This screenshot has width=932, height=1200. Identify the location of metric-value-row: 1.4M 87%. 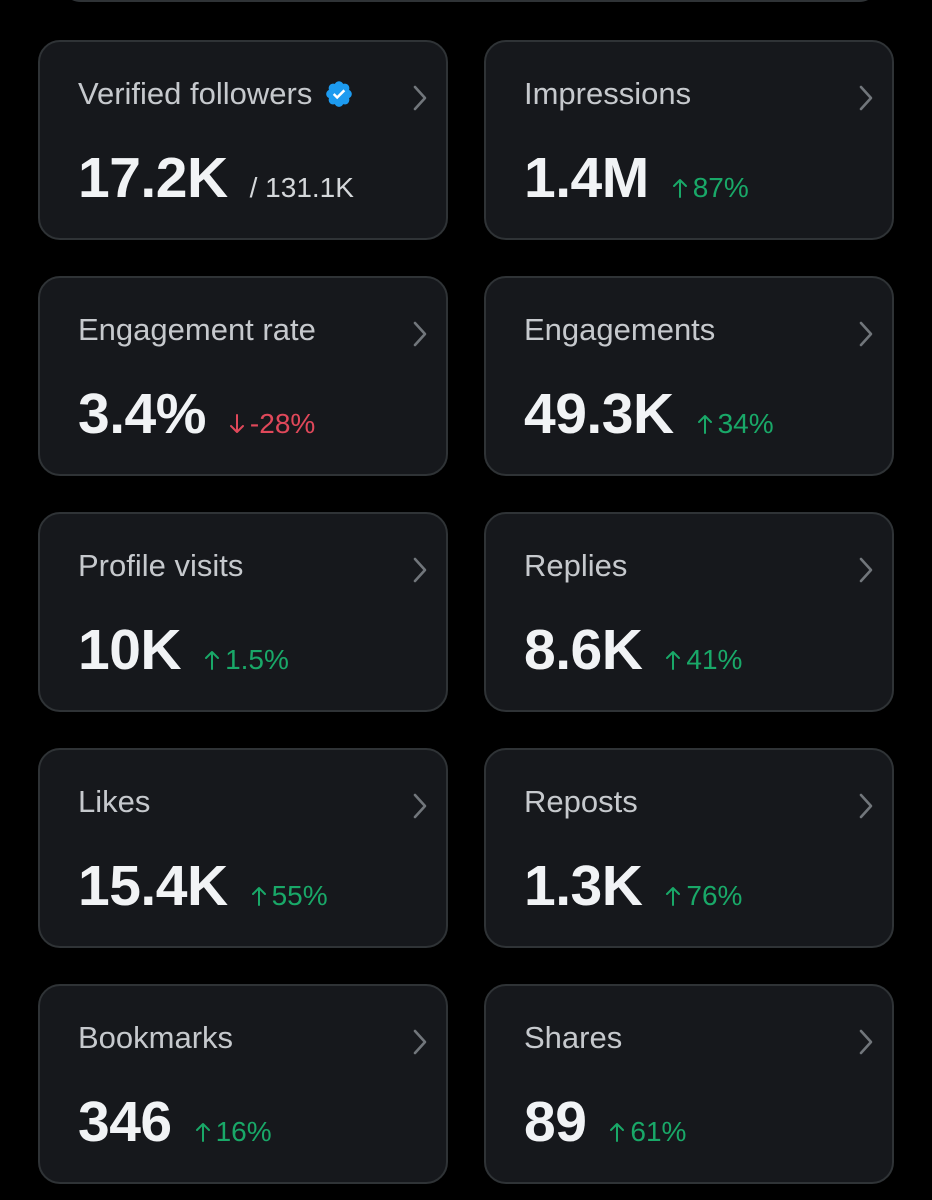
(636, 178).